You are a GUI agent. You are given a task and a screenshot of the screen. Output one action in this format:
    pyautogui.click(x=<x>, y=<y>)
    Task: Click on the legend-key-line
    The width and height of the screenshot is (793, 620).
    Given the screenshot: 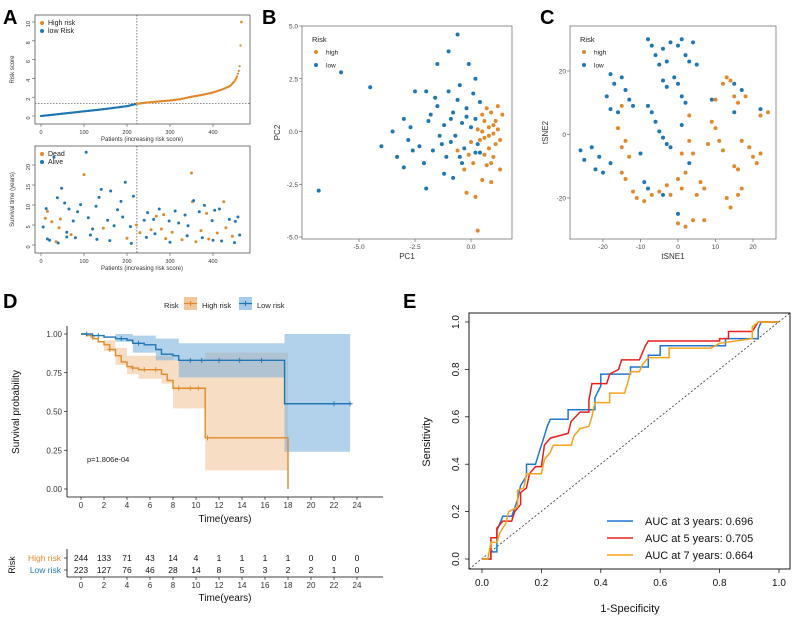 What is the action you would take?
    pyautogui.click(x=245, y=303)
    